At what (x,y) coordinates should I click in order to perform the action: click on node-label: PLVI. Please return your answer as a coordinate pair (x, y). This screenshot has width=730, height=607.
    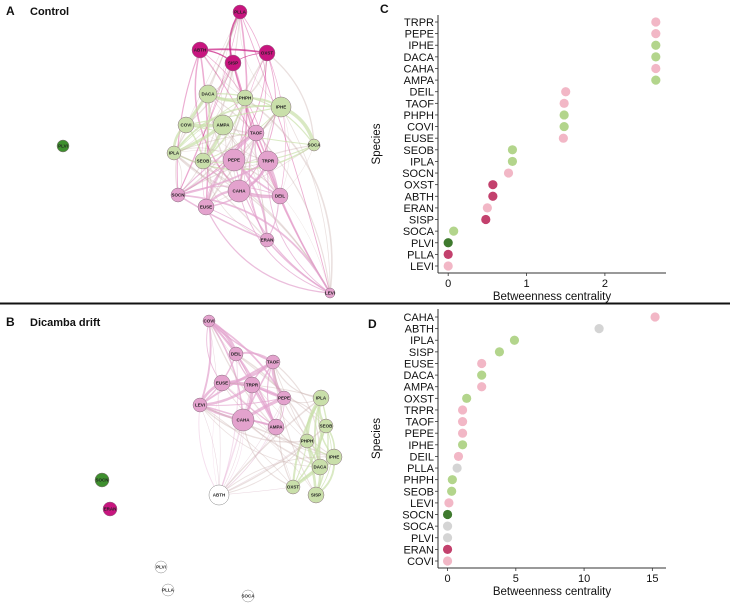
    Looking at the image, I should click on (161, 567).